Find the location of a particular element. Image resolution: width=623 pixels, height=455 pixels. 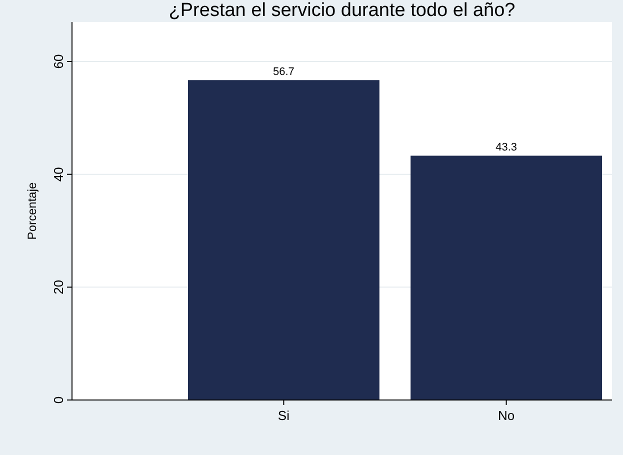

y-tick-label: 0 is located at coordinates (58, 400).